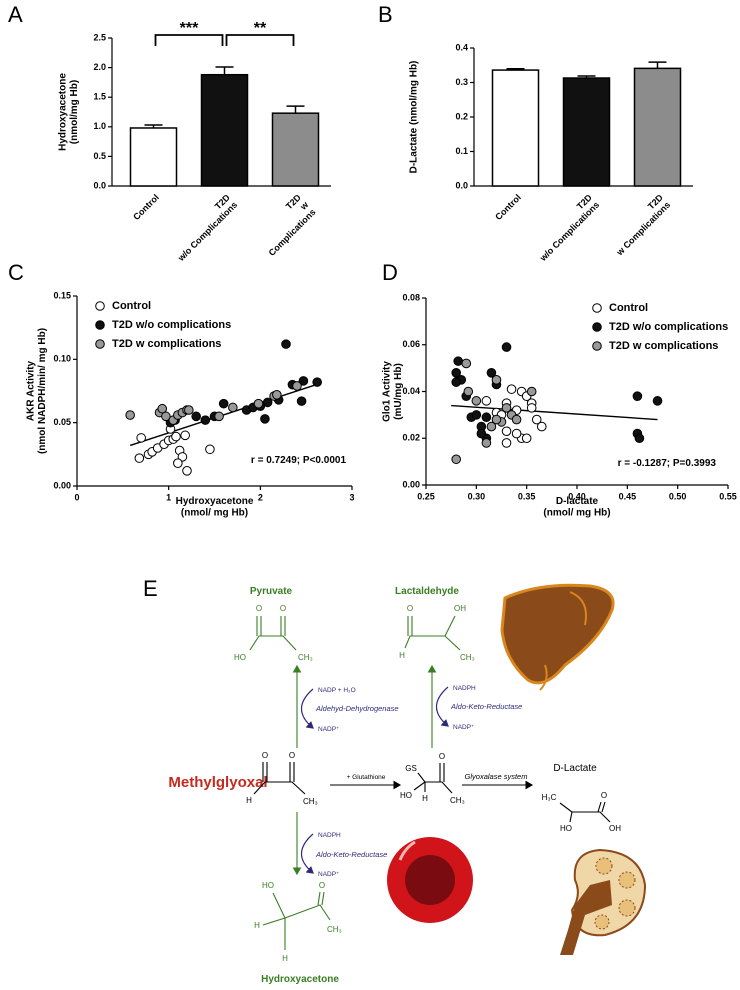 This screenshot has height=990, width=740. I want to click on panel-letter: D, so click(390, 272).